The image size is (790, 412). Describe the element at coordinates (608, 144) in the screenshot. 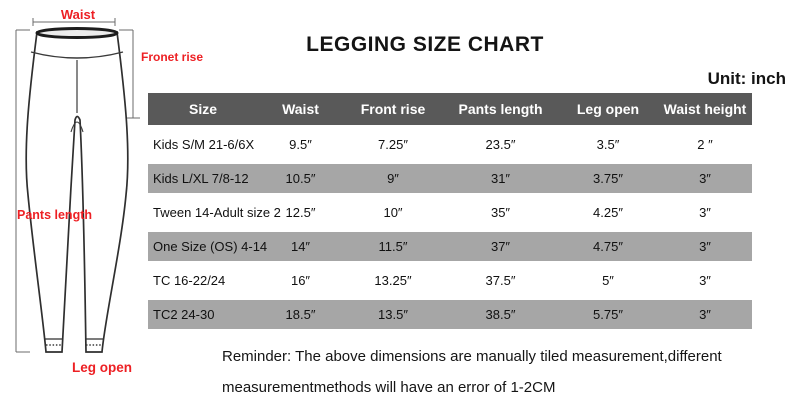

I see `leg-open-cell: 3.5″` at that location.